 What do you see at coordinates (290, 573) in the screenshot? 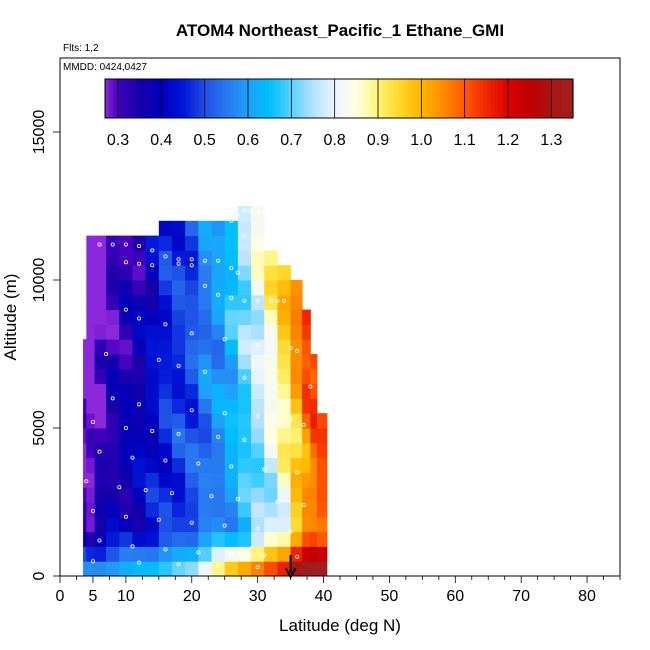
I see `arrow-head` at bounding box center [290, 573].